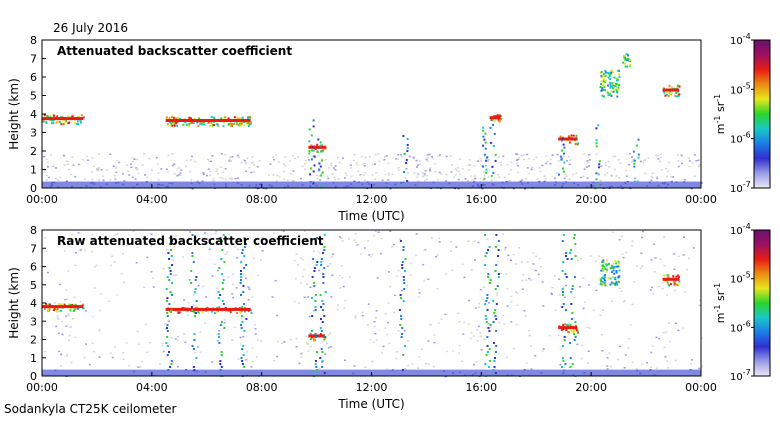 This screenshot has width=780, height=424. I want to click on layer-core, so click(63, 307).